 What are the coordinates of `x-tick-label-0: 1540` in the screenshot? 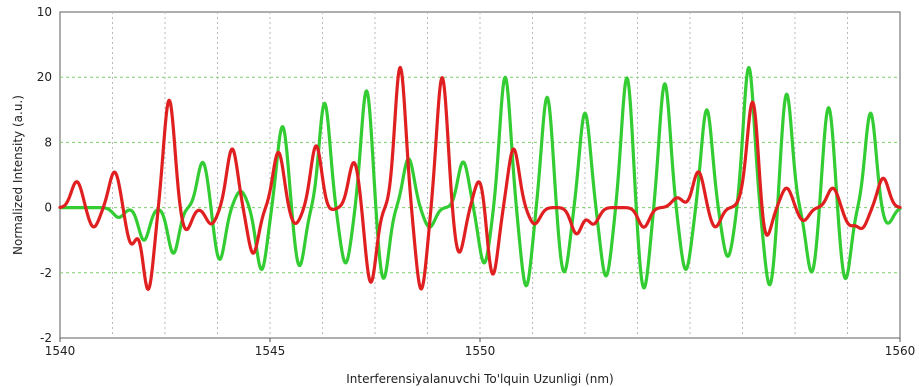 It's located at (60, 351).